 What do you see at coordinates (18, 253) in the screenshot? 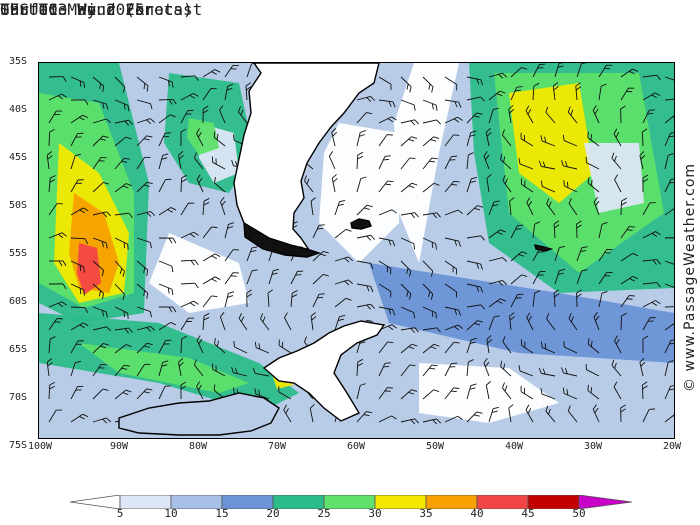
I see `latitude-label: 55S` at bounding box center [18, 253].